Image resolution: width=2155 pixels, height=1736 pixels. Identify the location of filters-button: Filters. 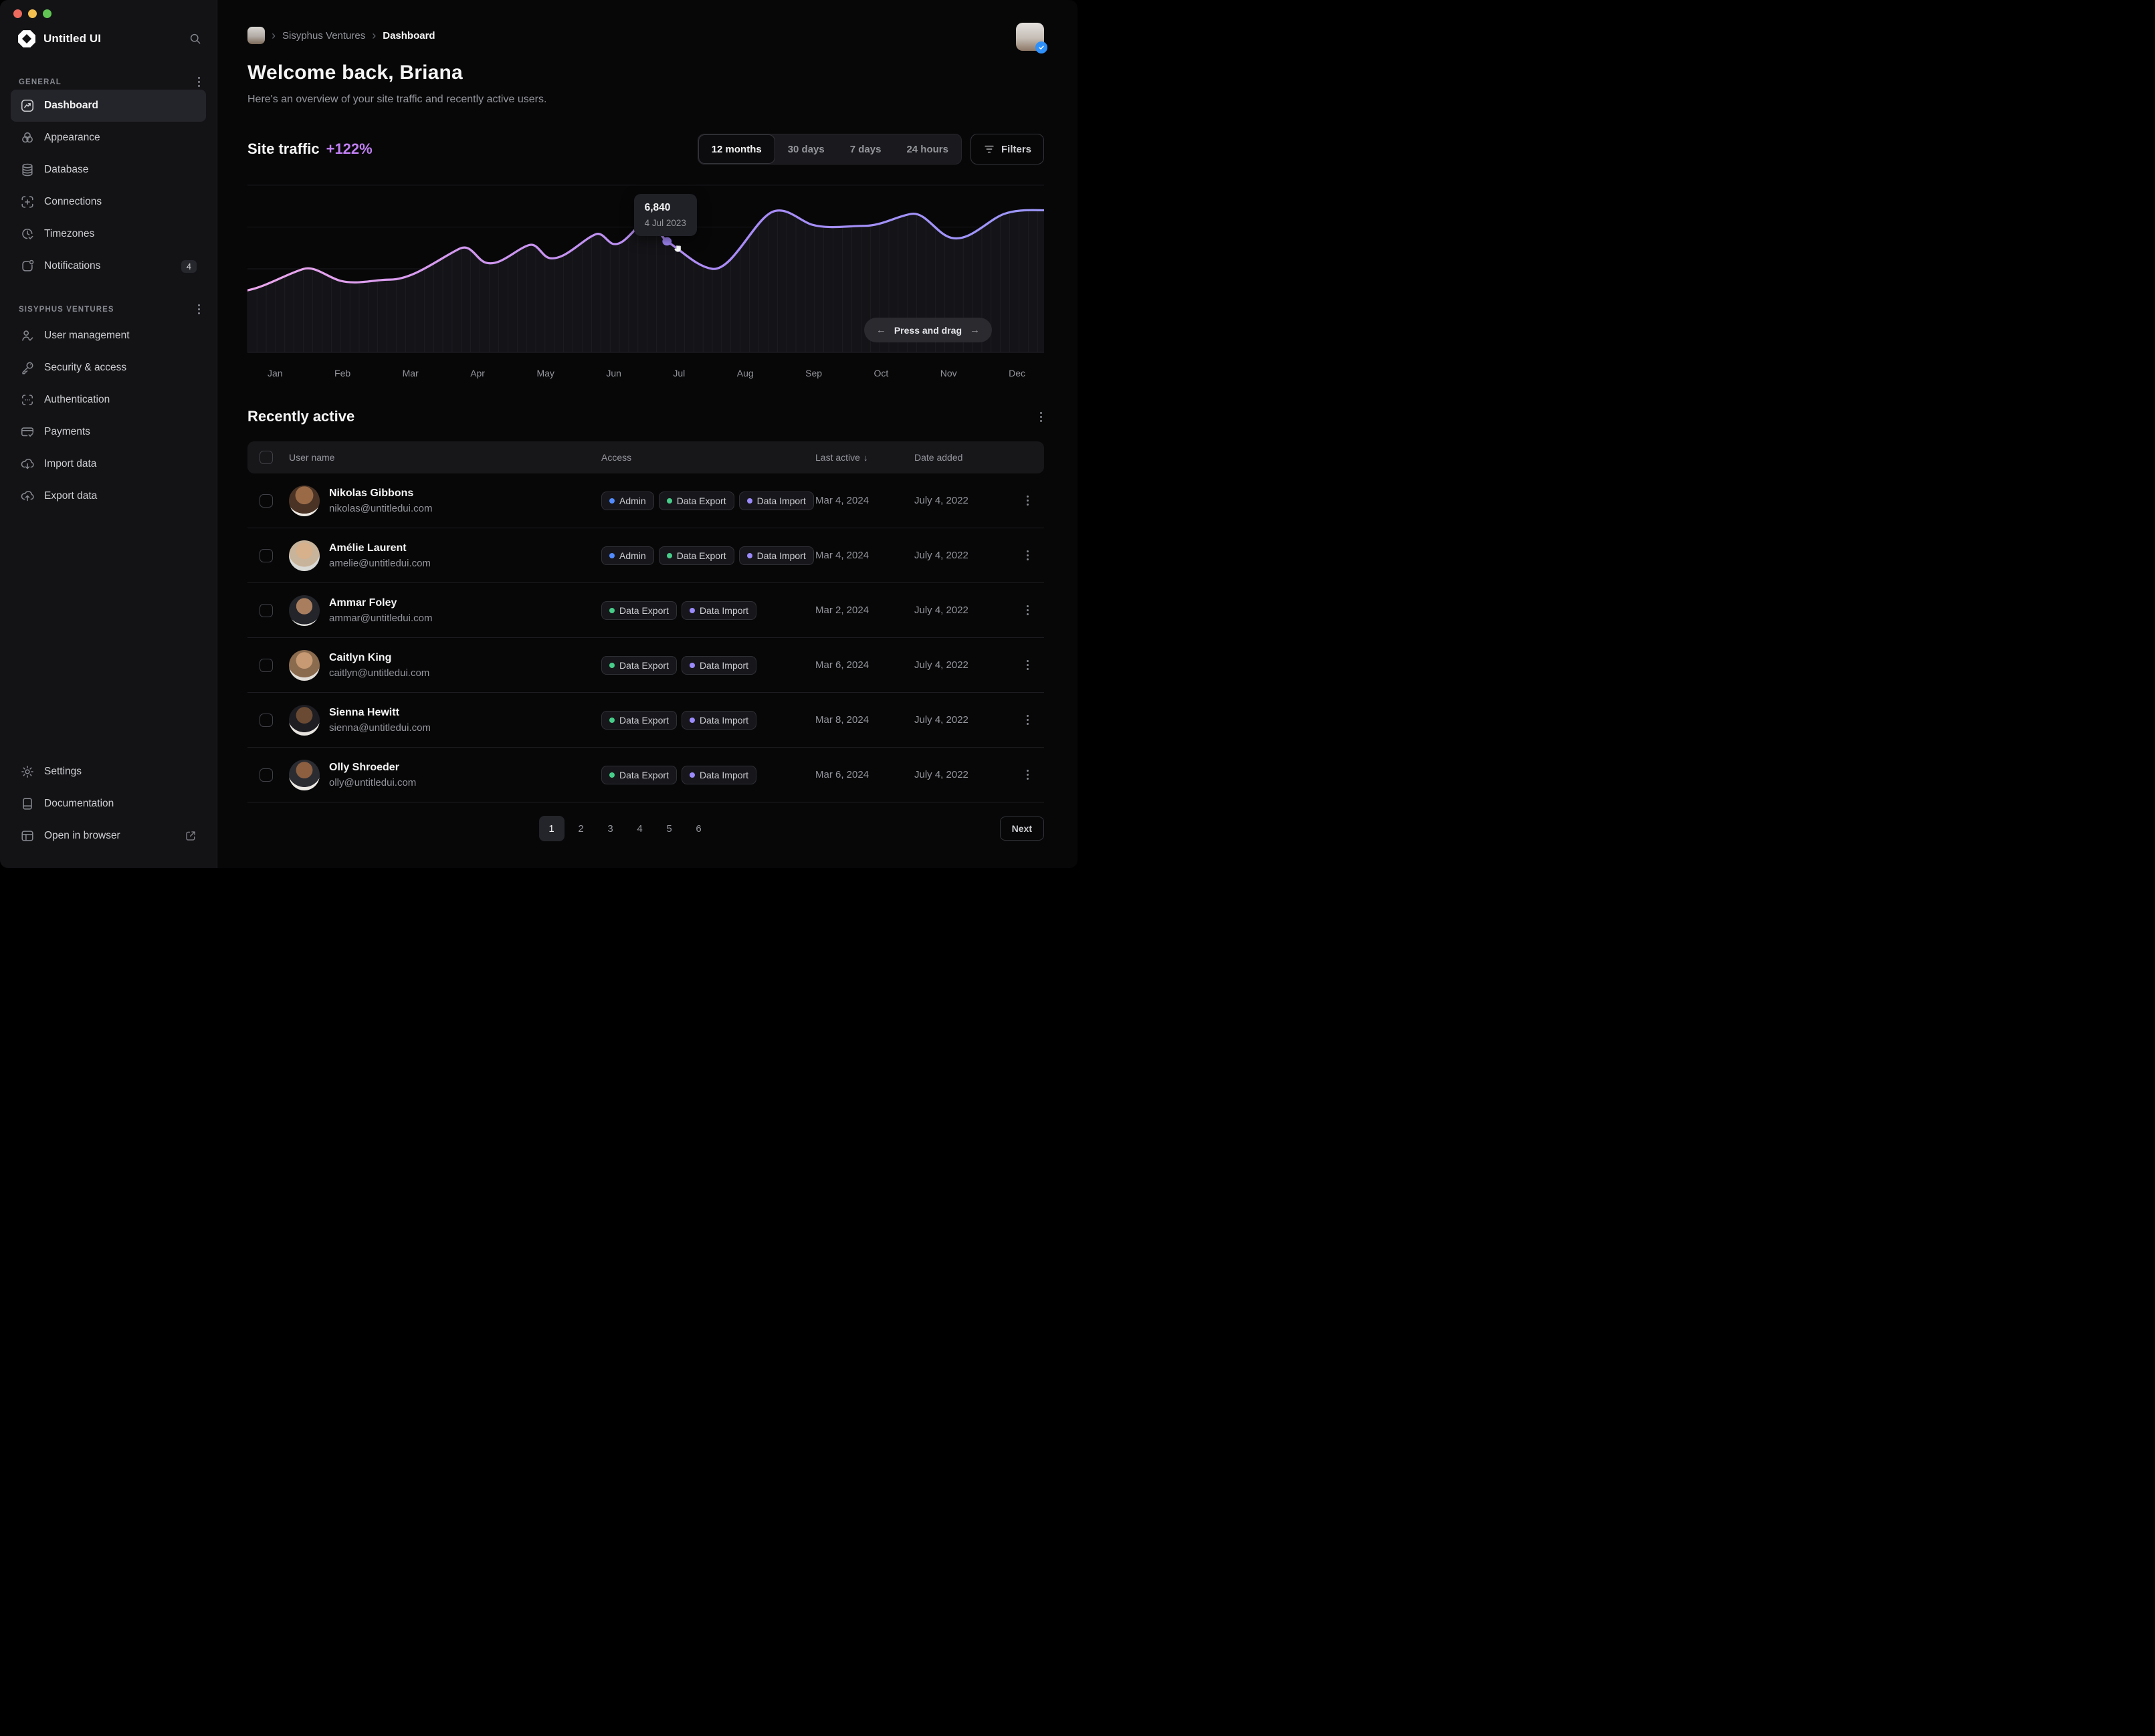
(1007, 149).